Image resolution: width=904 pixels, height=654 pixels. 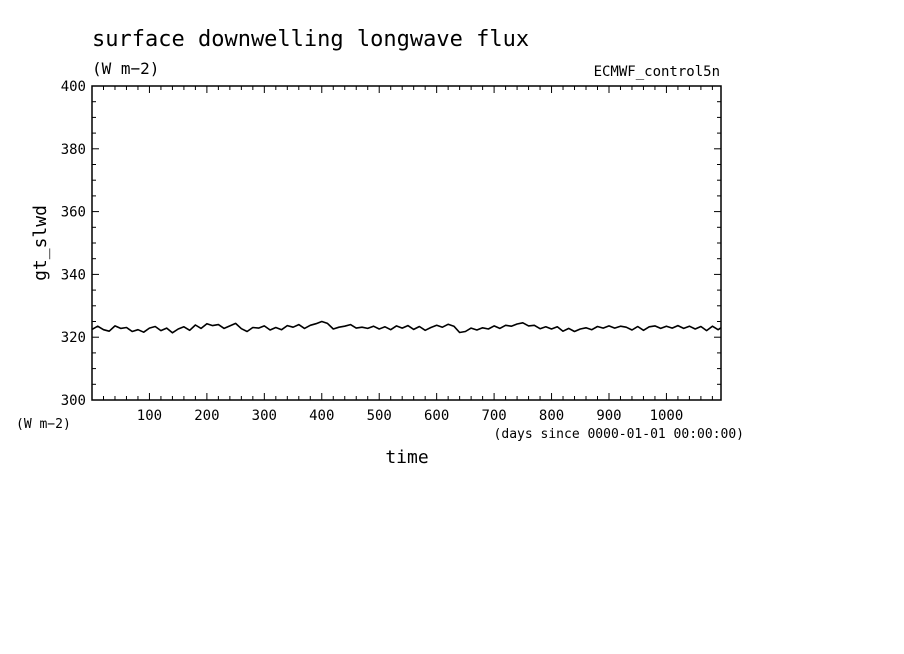 What do you see at coordinates (379, 416) in the screenshot?
I see `x-tick-label: 500` at bounding box center [379, 416].